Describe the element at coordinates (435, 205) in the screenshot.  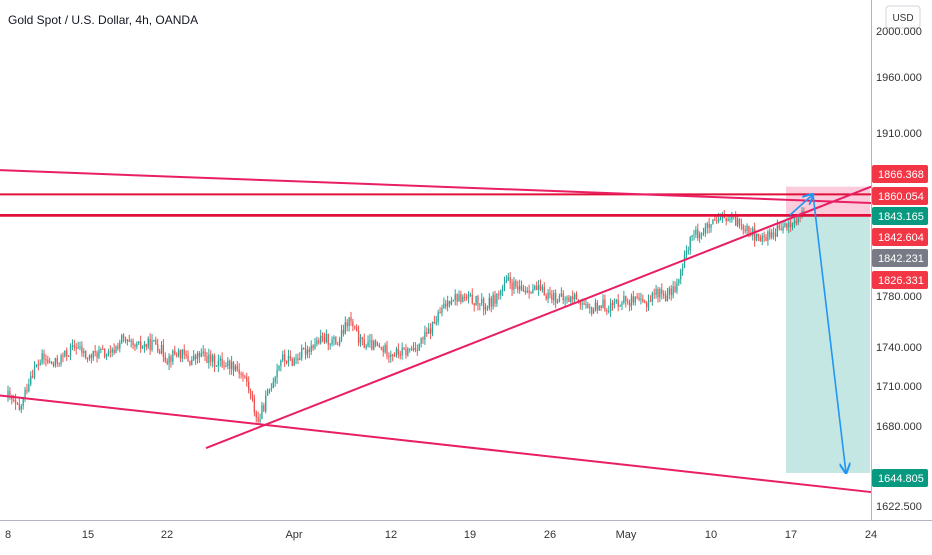
I see `resistance-levels` at that location.